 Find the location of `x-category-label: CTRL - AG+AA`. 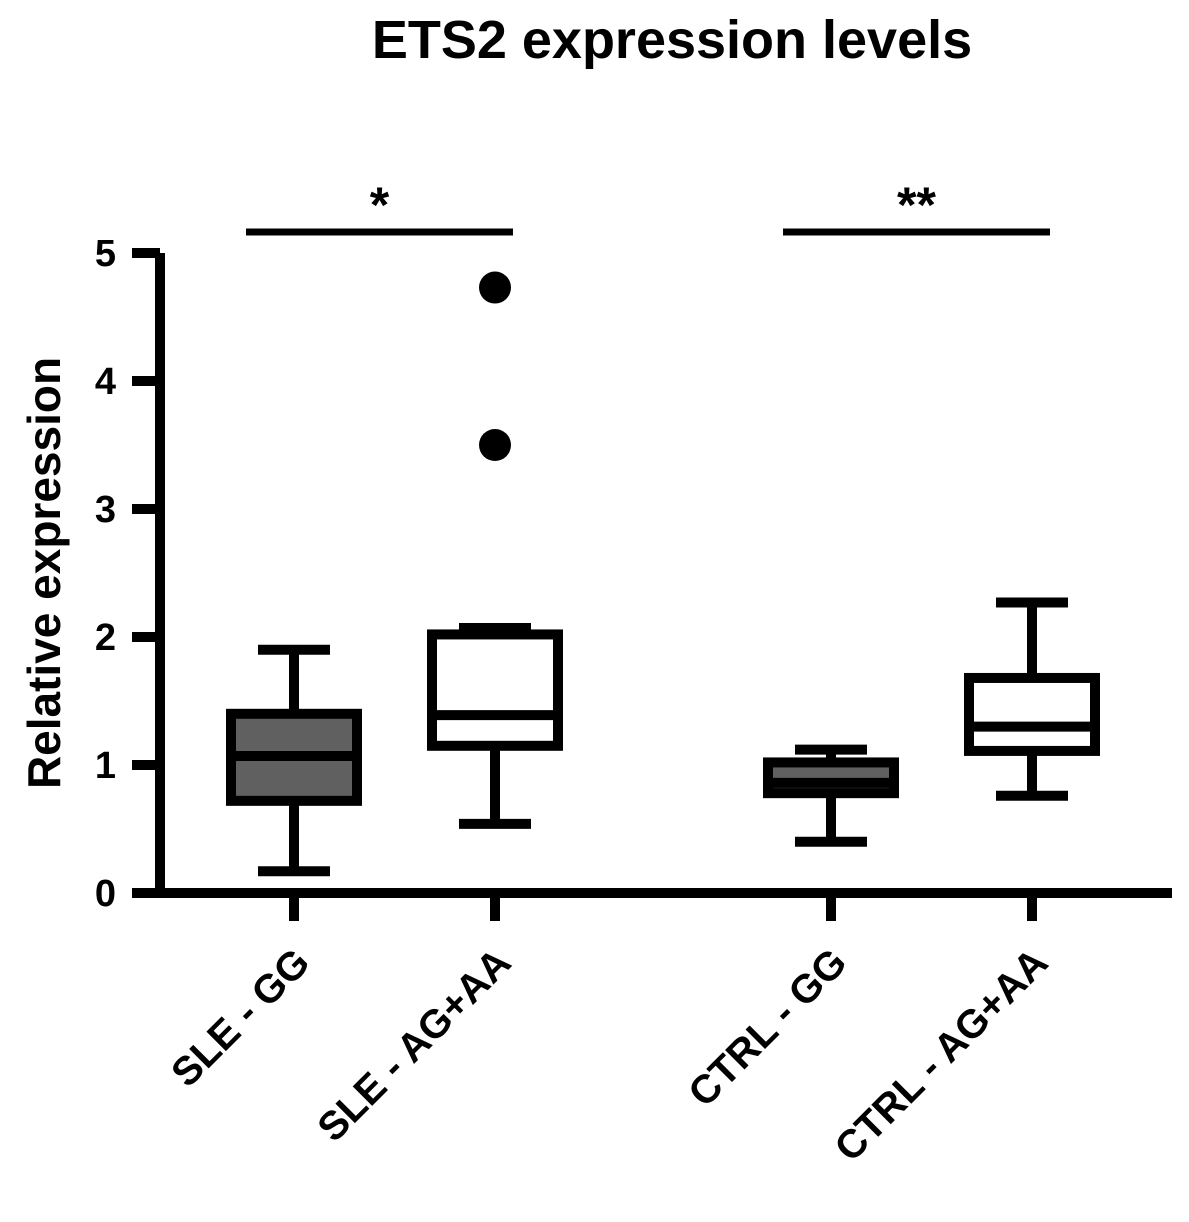

x-category-label: CTRL - AG+AA is located at coordinates (941, 1055).